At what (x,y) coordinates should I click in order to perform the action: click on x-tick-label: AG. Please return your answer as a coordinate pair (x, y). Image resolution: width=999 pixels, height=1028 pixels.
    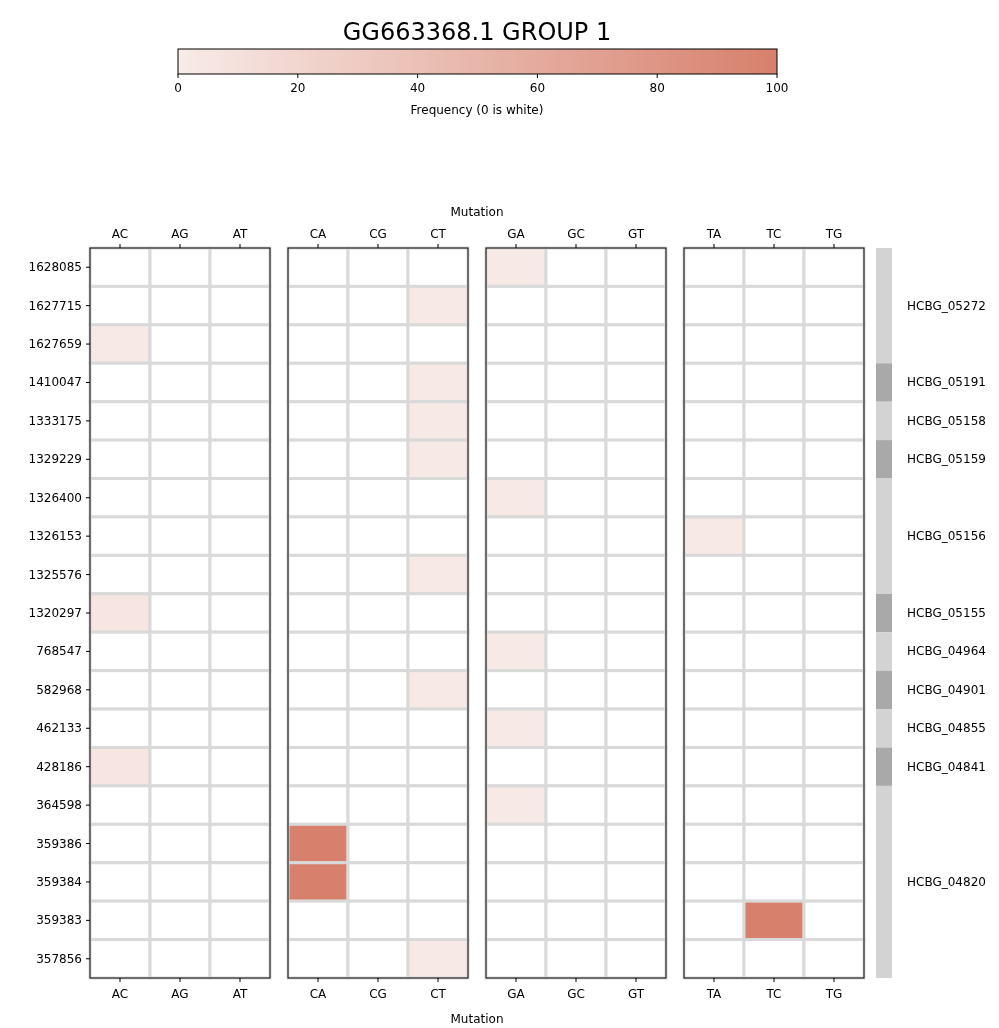
    Looking at the image, I should click on (180, 234).